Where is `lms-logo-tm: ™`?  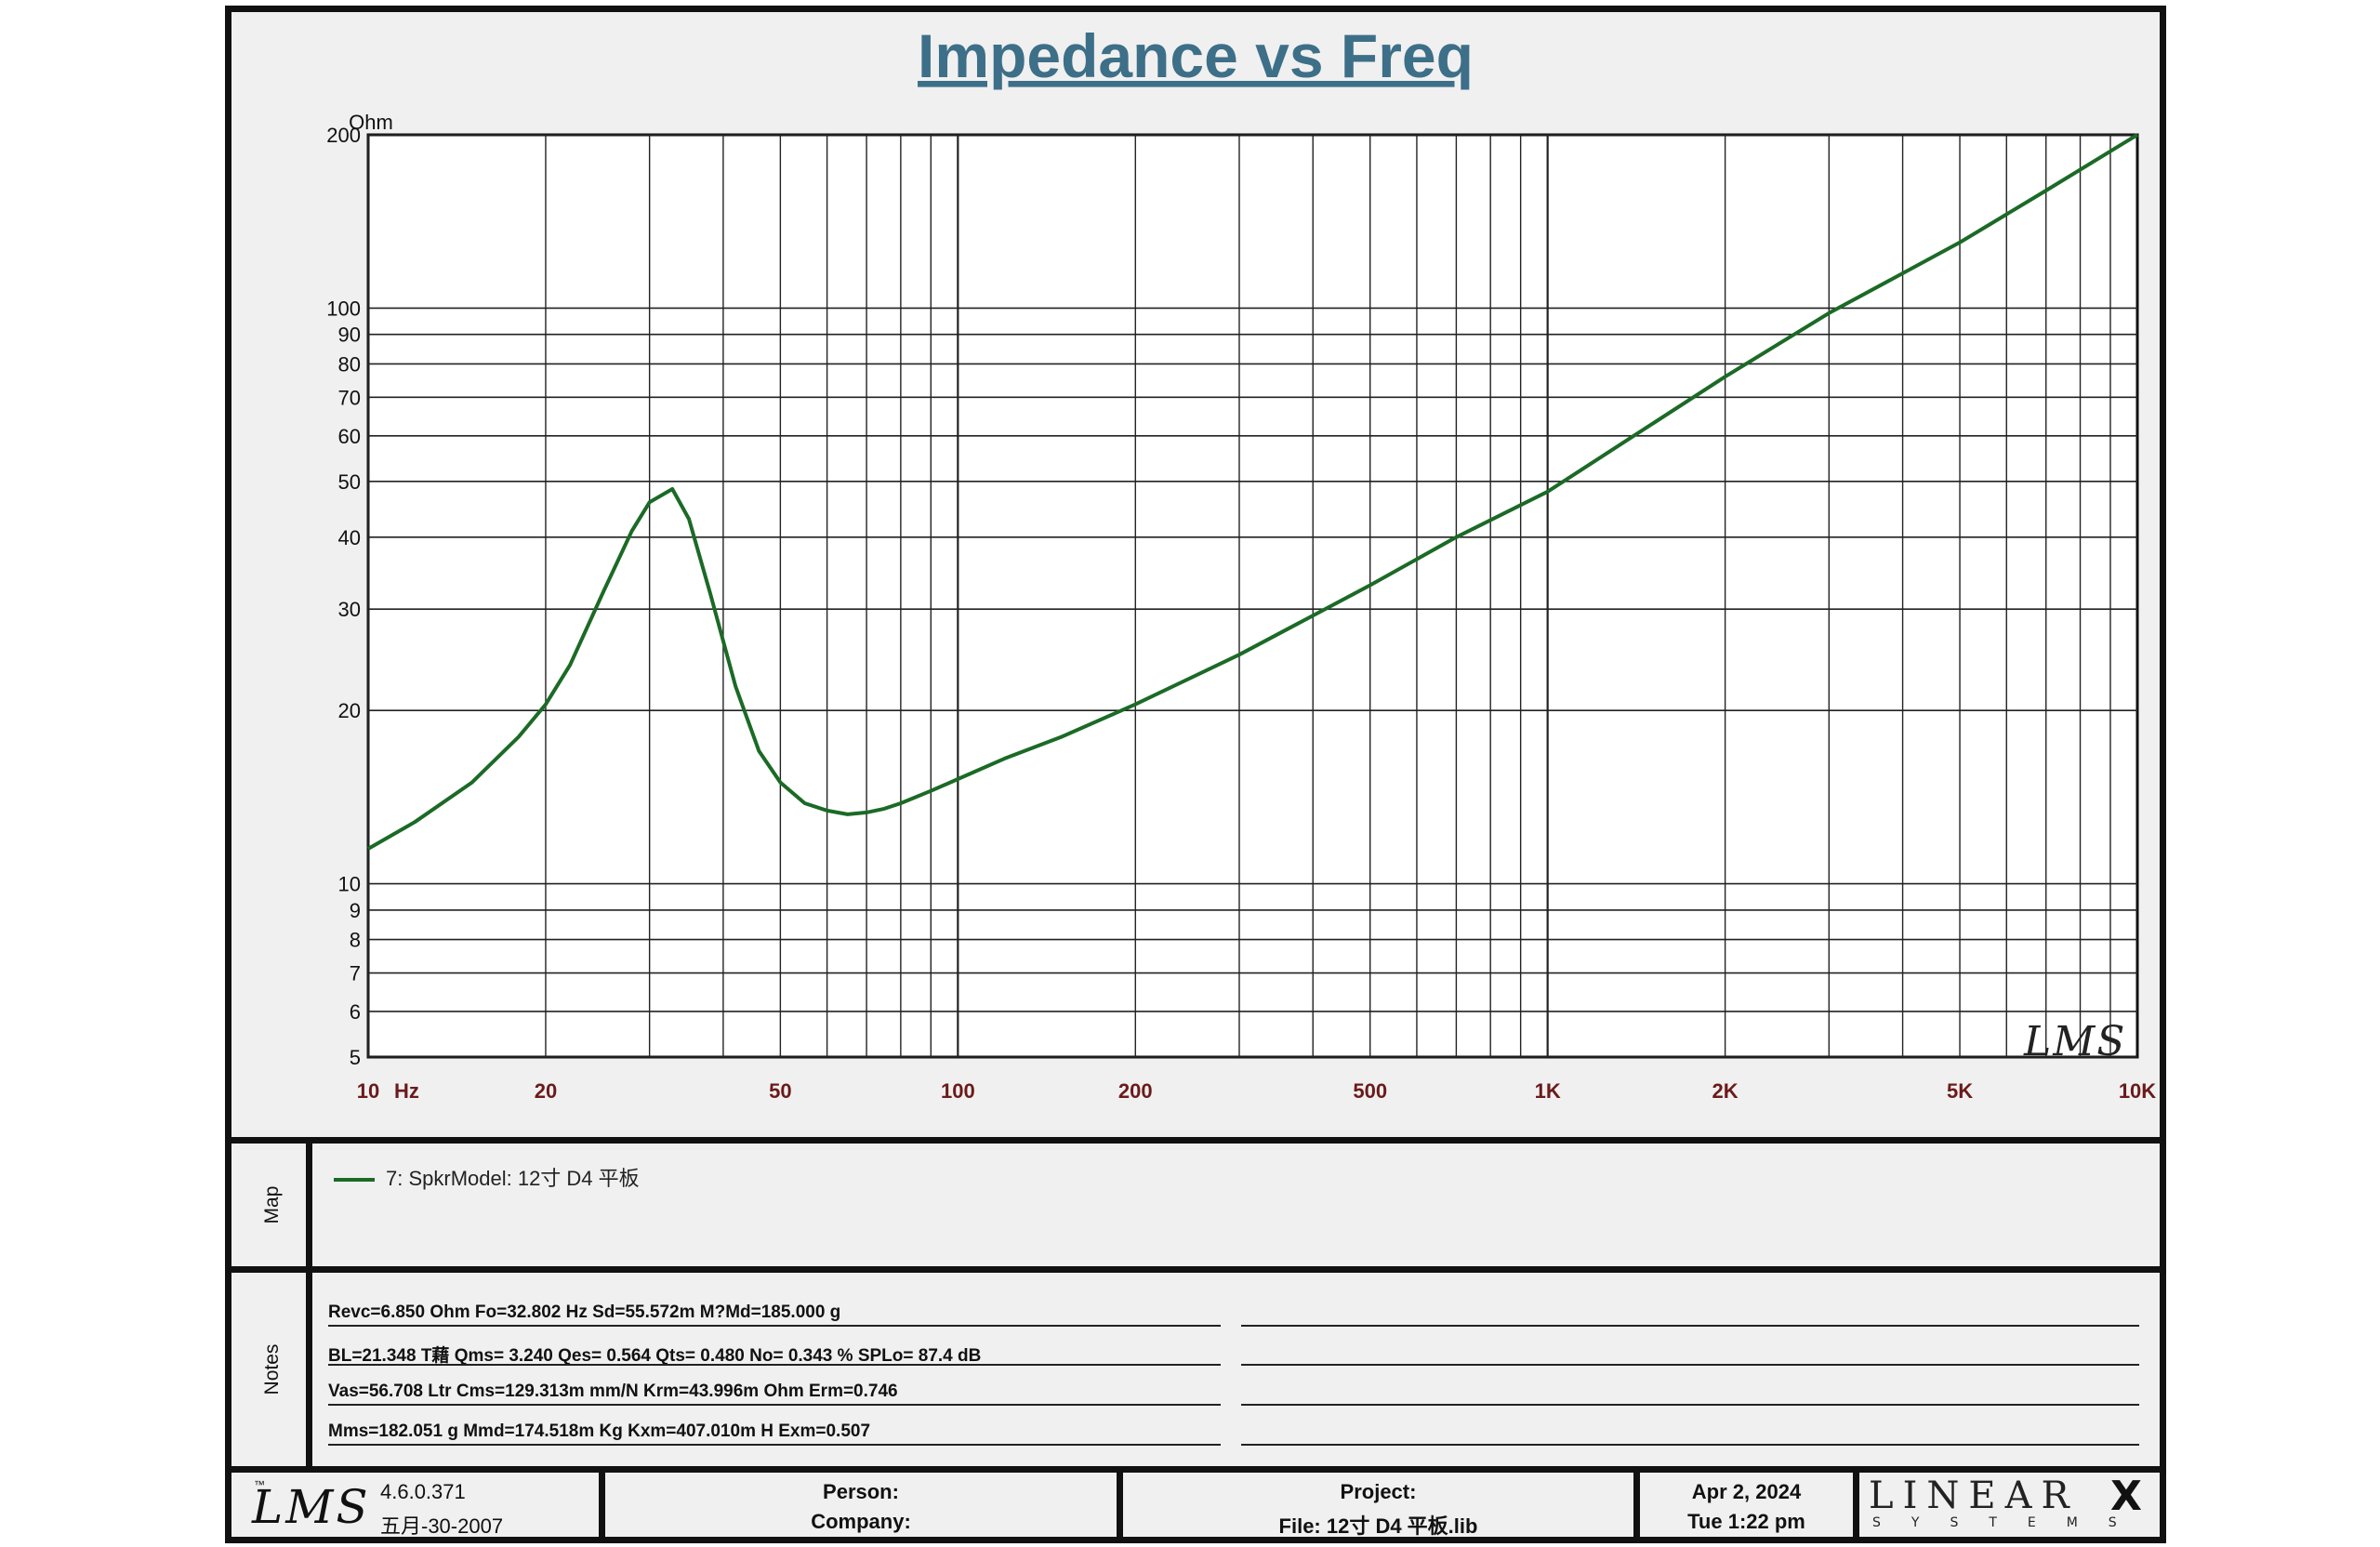
lms-logo-tm: ™ is located at coordinates (259, 1484).